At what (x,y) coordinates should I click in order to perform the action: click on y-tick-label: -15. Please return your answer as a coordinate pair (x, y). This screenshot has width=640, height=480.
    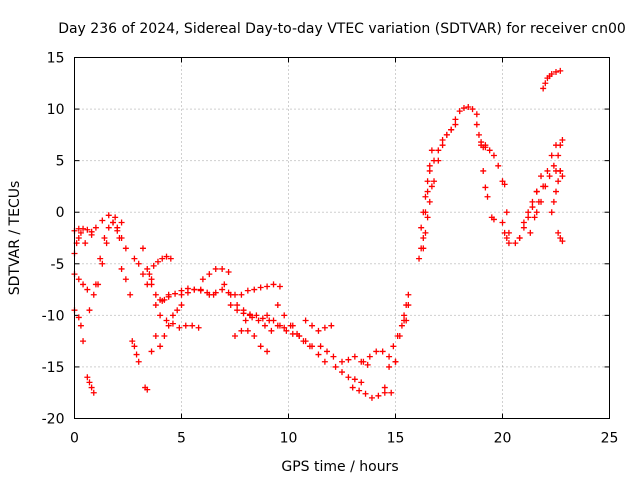
    Looking at the image, I should click on (53, 368).